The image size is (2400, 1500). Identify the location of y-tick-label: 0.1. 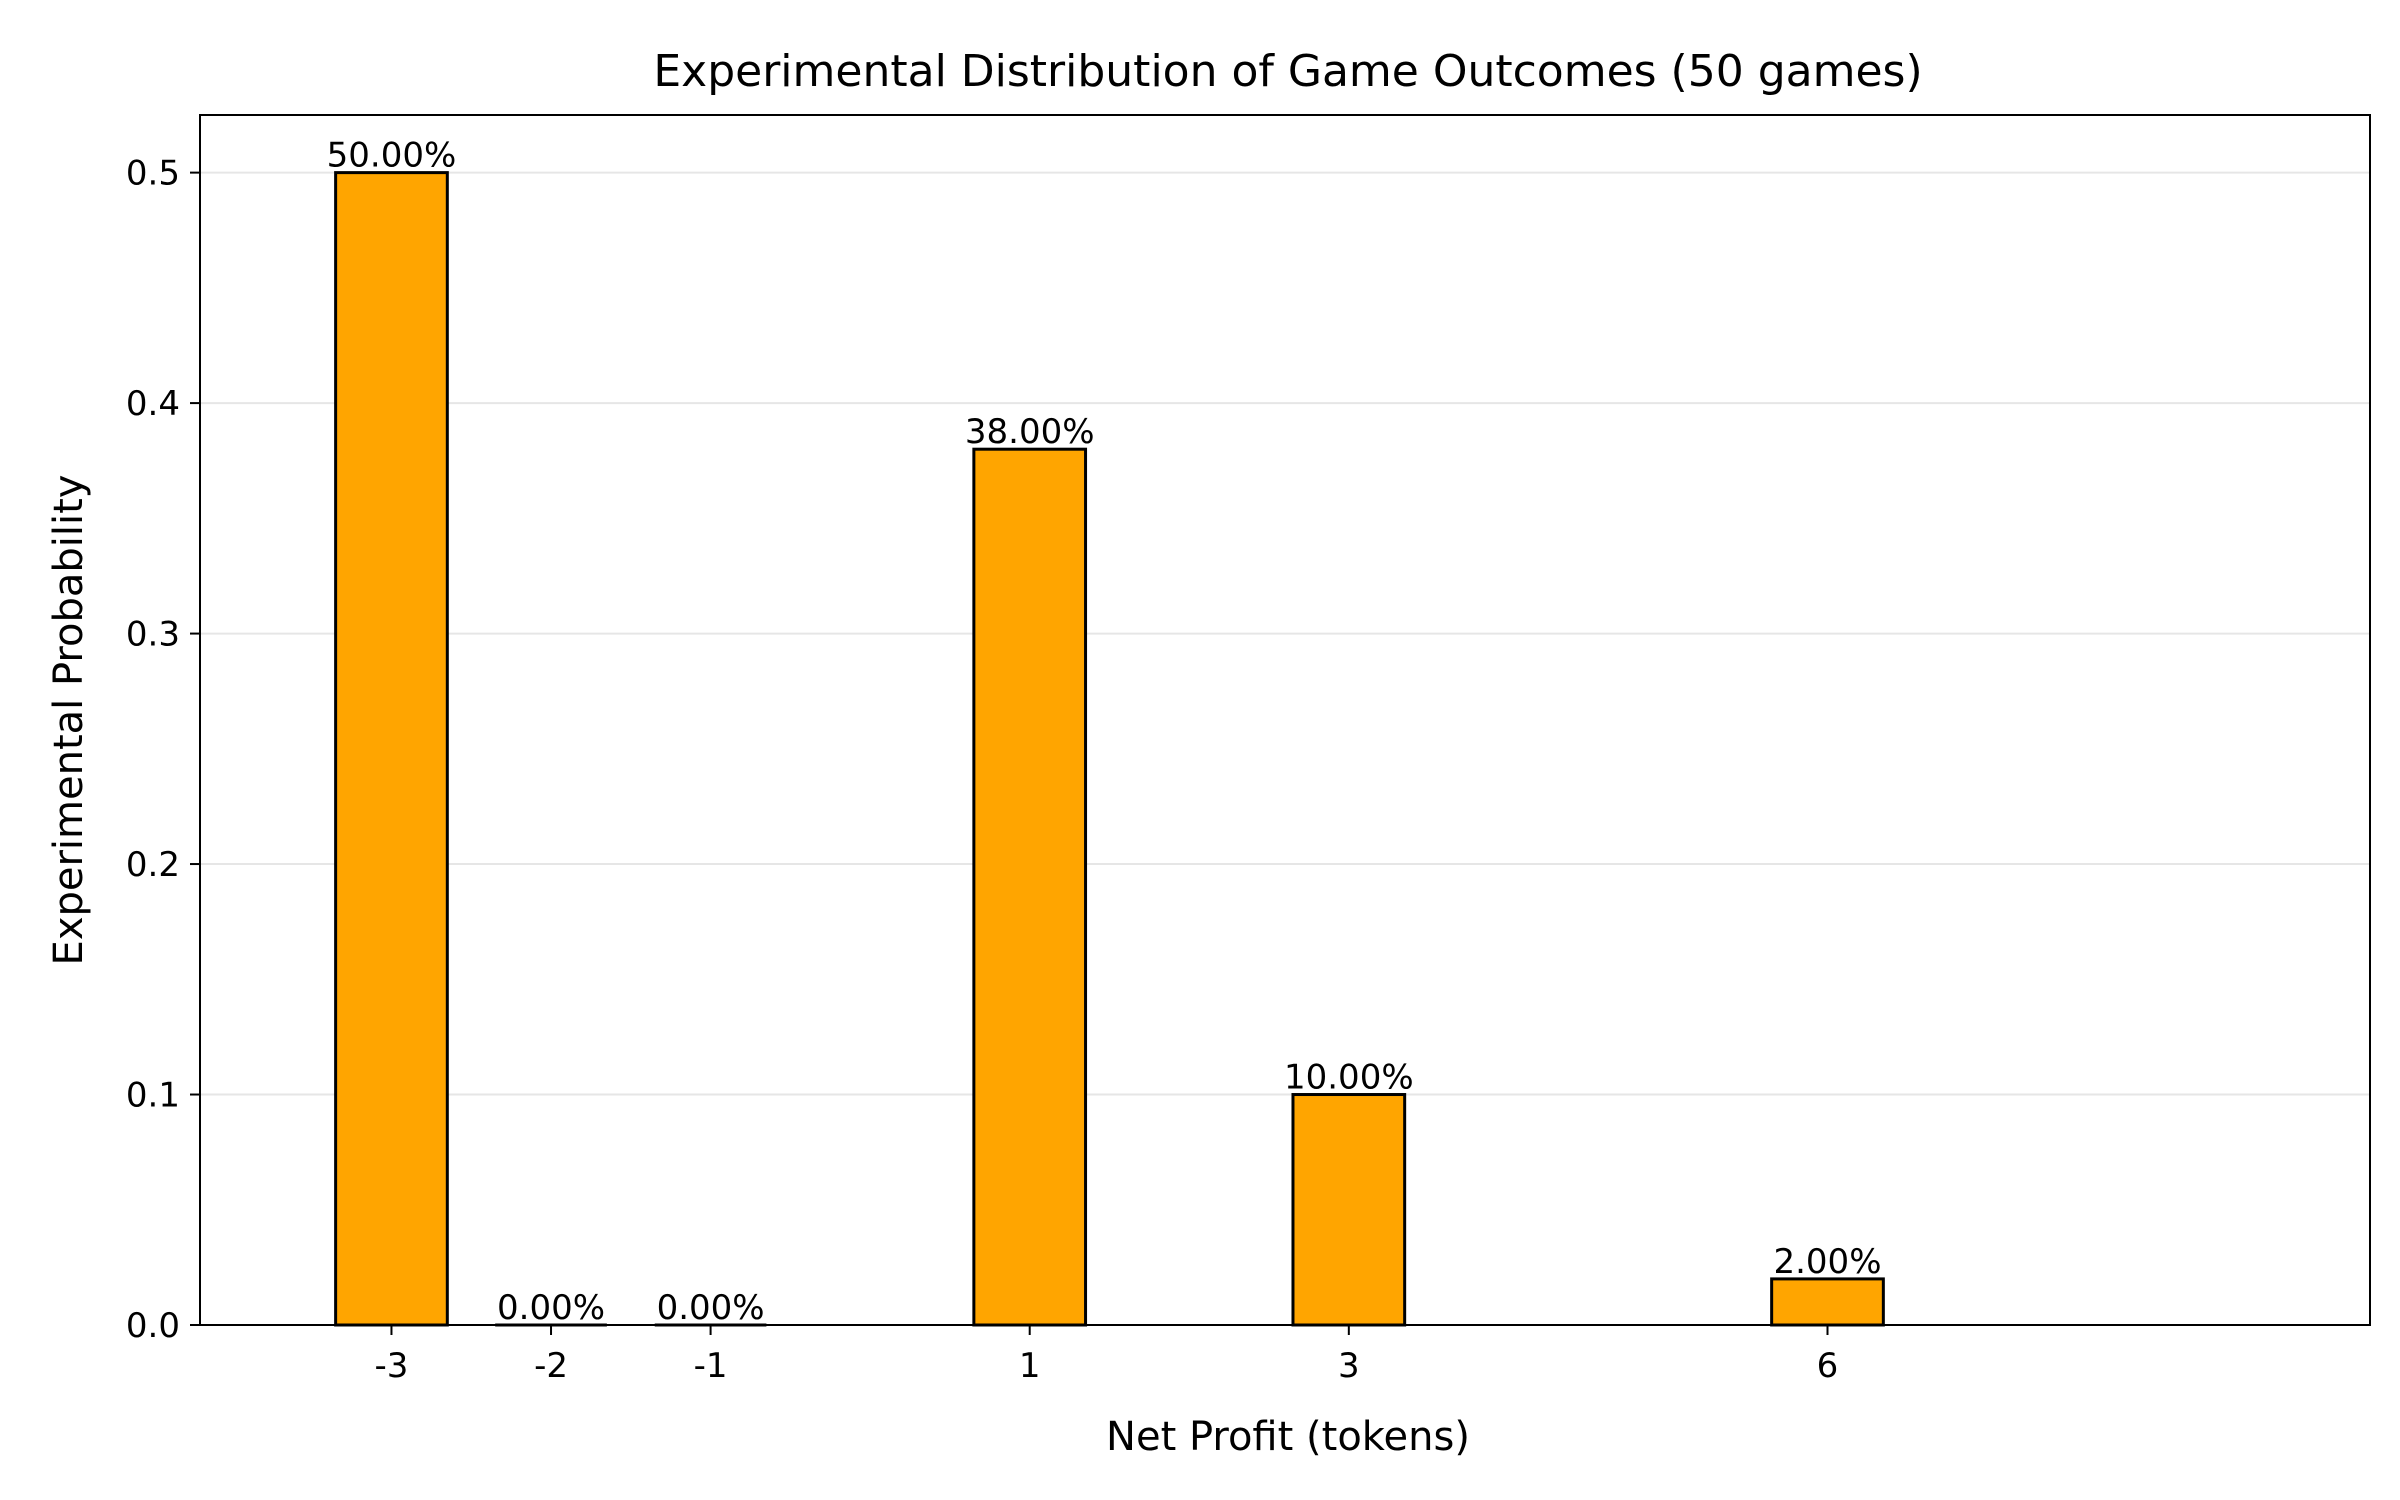
(153, 1096).